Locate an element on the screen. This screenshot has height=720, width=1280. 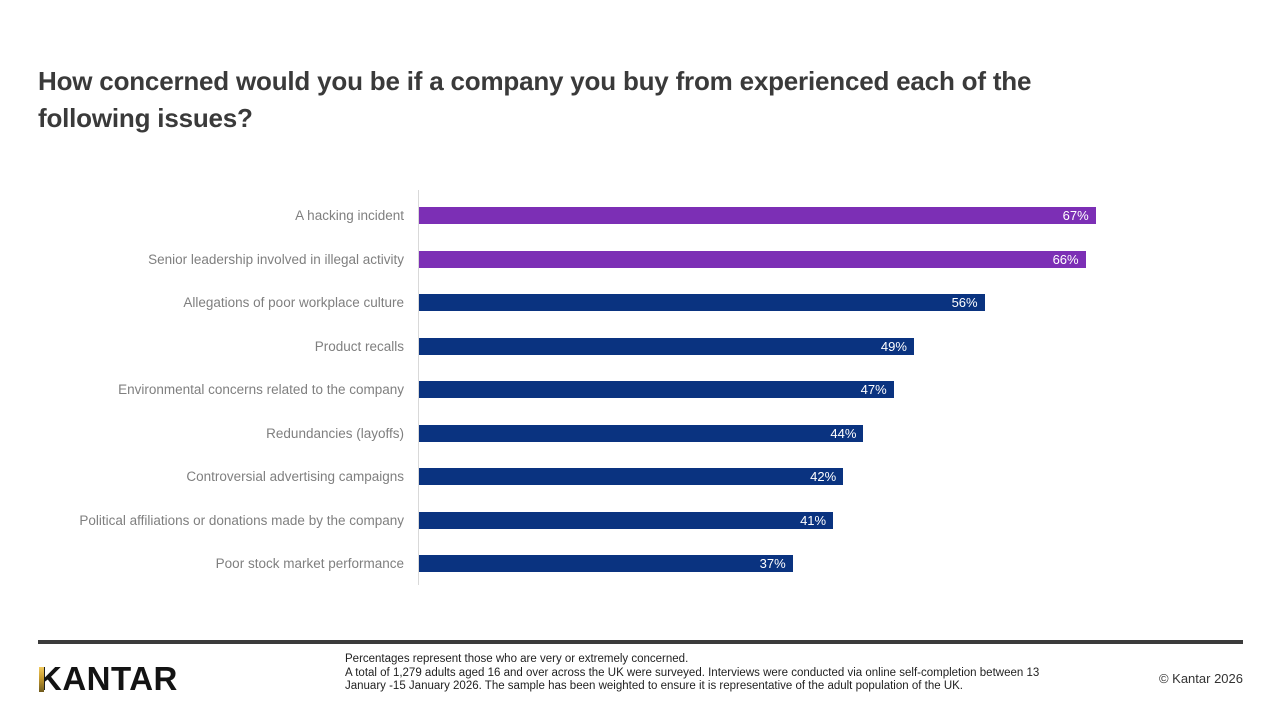
bar: 49% is located at coordinates (666, 346).